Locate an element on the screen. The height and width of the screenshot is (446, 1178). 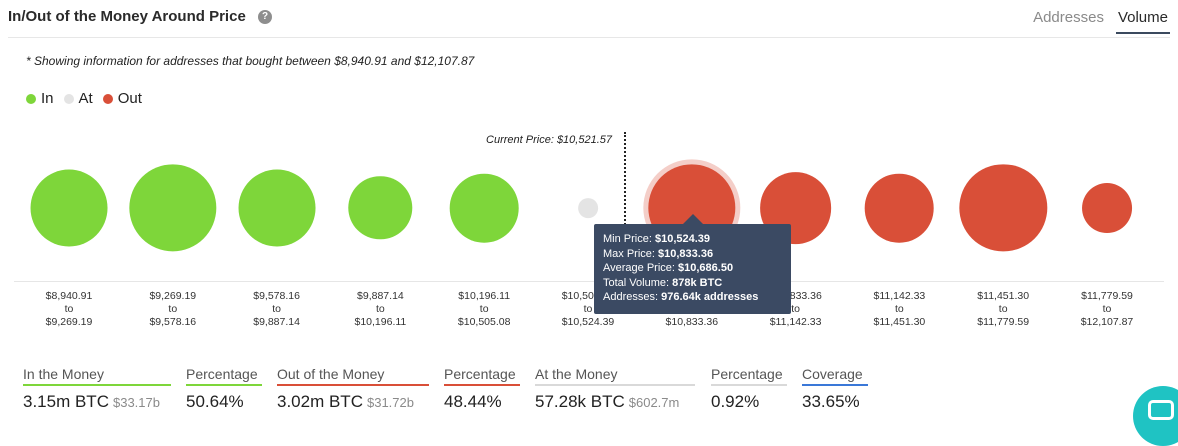
stat-in-percentage-value: 50.64% is located at coordinates (215, 401).